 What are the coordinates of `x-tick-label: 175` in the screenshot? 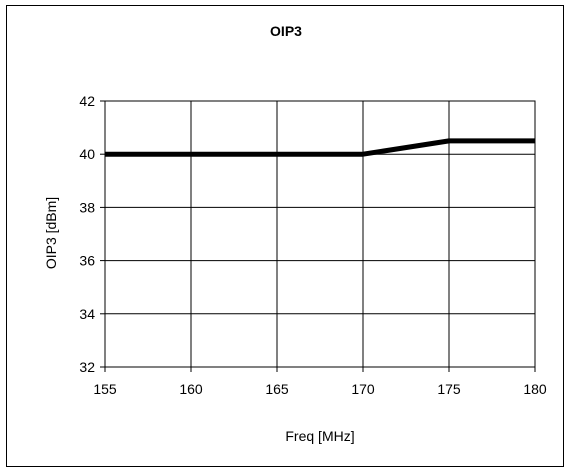 It's located at (449, 389).